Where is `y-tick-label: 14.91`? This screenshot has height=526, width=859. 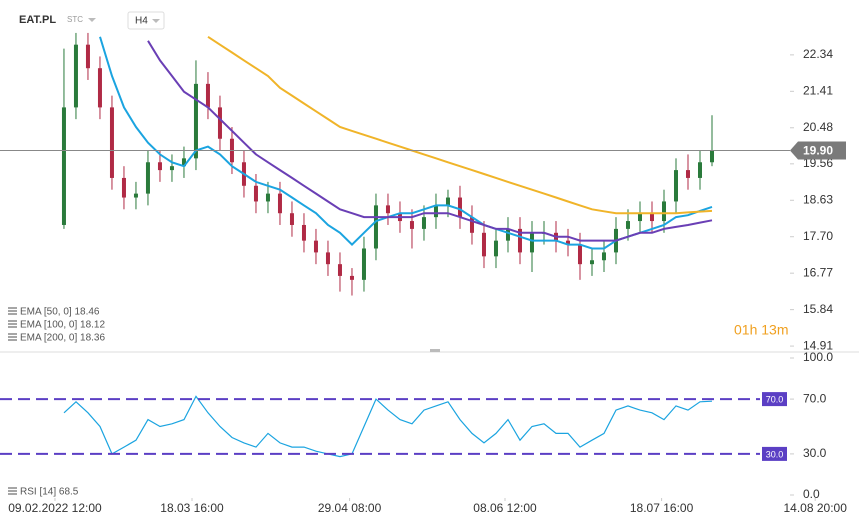 y-tick-label: 14.91 is located at coordinates (818, 345).